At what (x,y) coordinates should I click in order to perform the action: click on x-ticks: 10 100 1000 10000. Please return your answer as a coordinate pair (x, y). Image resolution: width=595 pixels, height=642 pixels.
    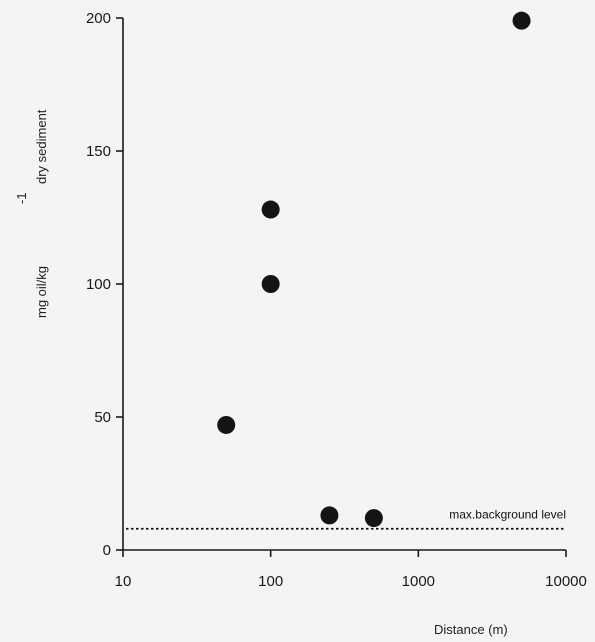
    Looking at the image, I should click on (351, 570).